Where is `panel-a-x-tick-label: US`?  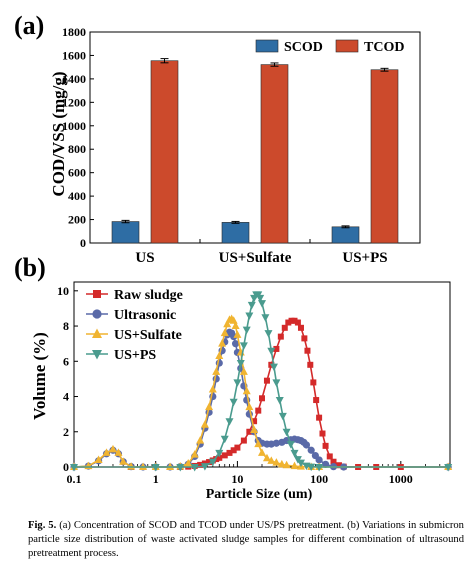
panel-a-x-tick-label: US is located at coordinates (144, 258).